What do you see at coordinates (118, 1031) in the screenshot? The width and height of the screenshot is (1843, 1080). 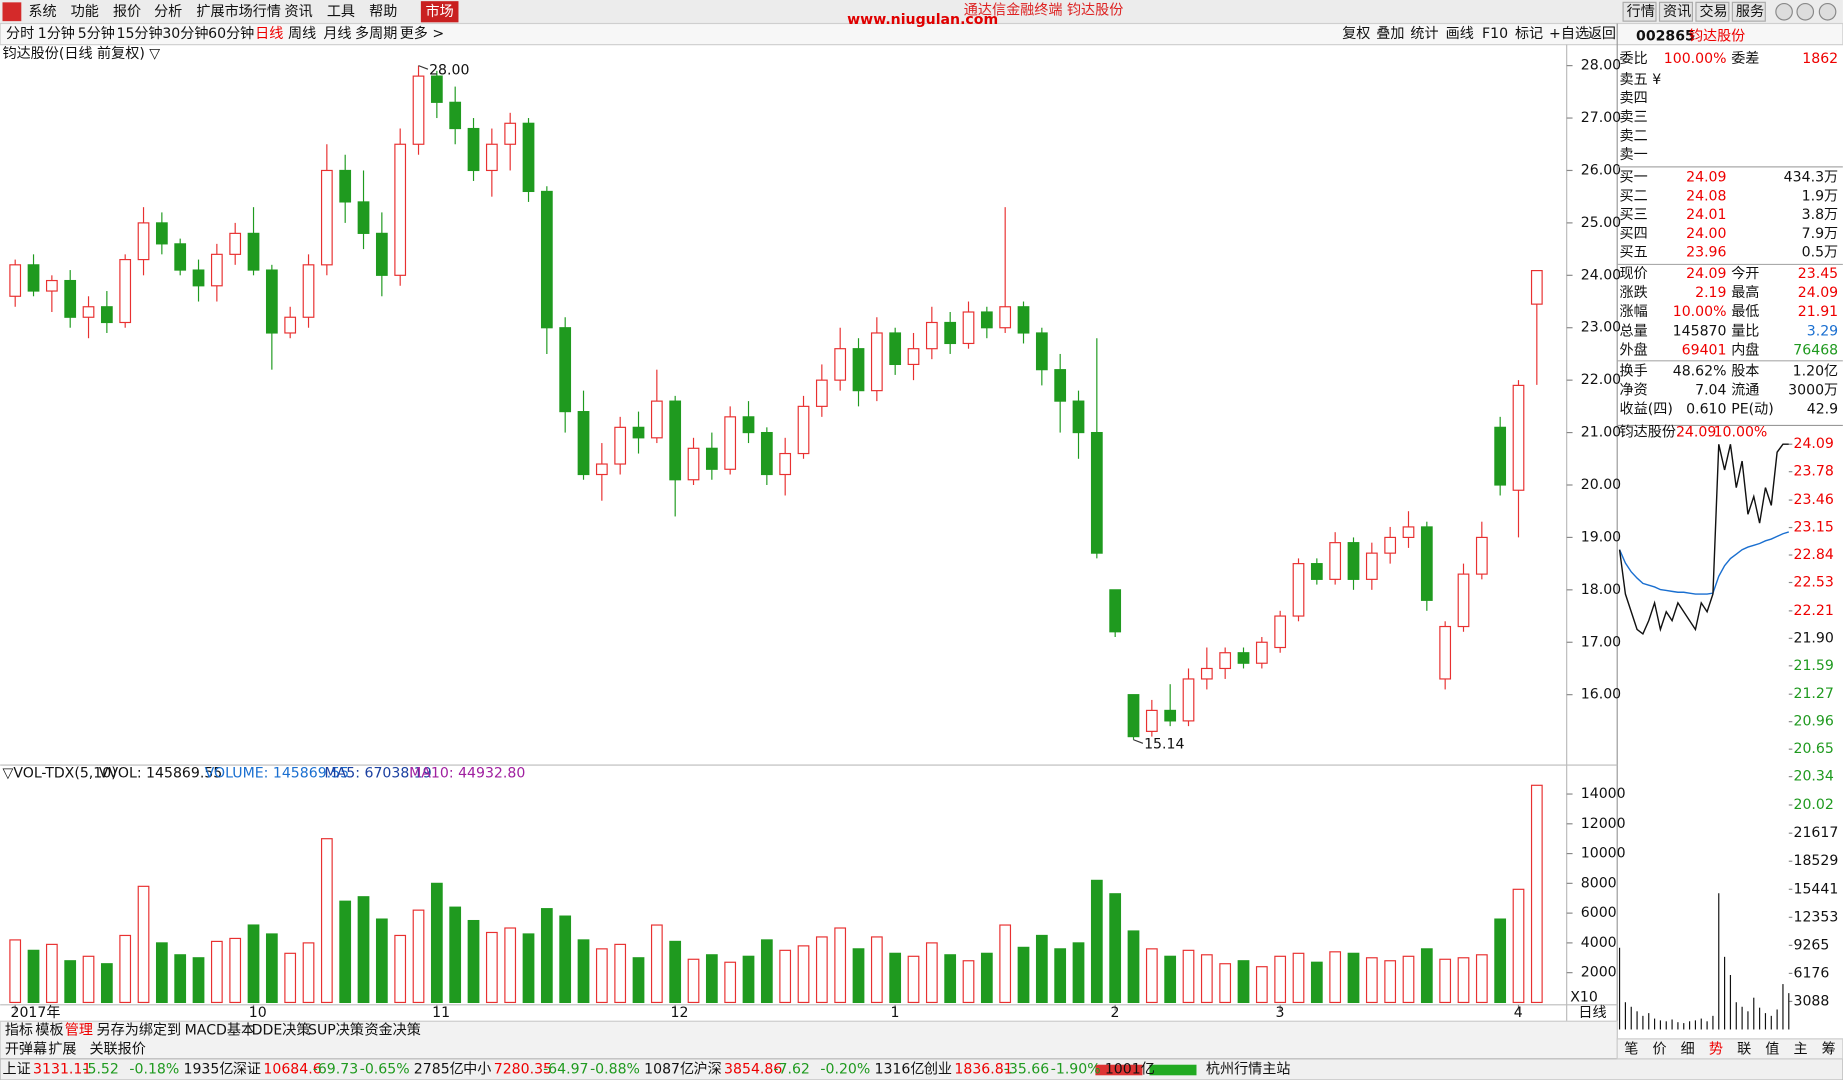 I see `indicator-tab: 另存为` at bounding box center [118, 1031].